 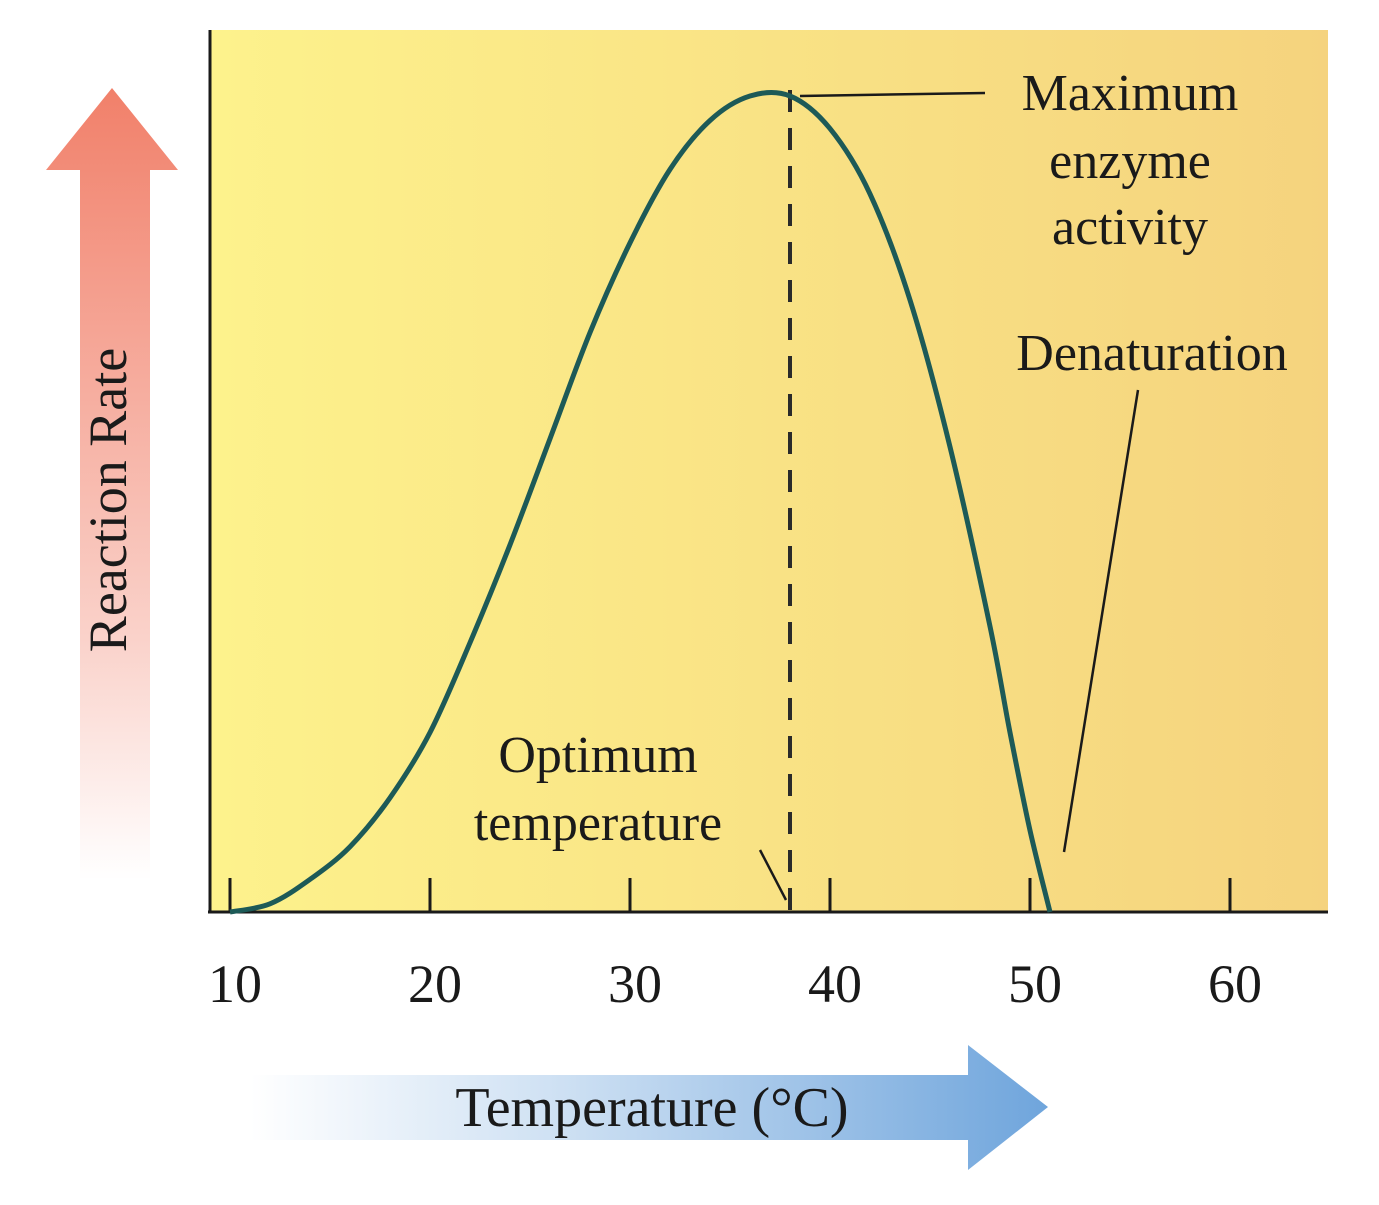 What do you see at coordinates (1130, 161) in the screenshot?
I see `maximum-label-line2: enzyme` at bounding box center [1130, 161].